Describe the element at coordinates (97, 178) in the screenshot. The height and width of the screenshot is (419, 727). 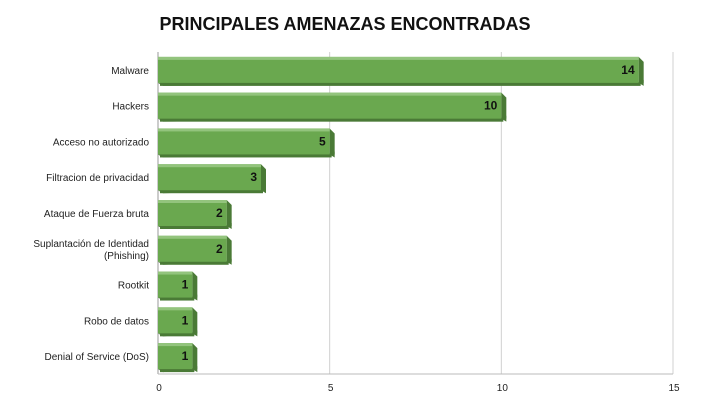
I see `category-label: Filtracion de privacidad` at that location.